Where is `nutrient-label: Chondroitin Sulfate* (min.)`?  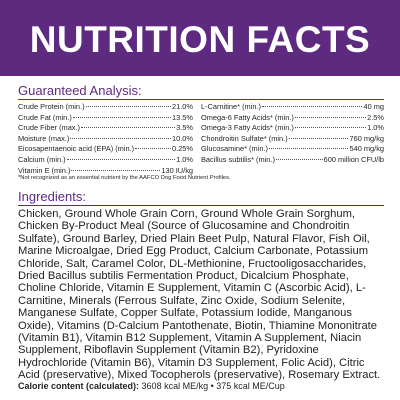 nutrient-label: Chondroitin Sulfate* (min.) is located at coordinates (244, 138).